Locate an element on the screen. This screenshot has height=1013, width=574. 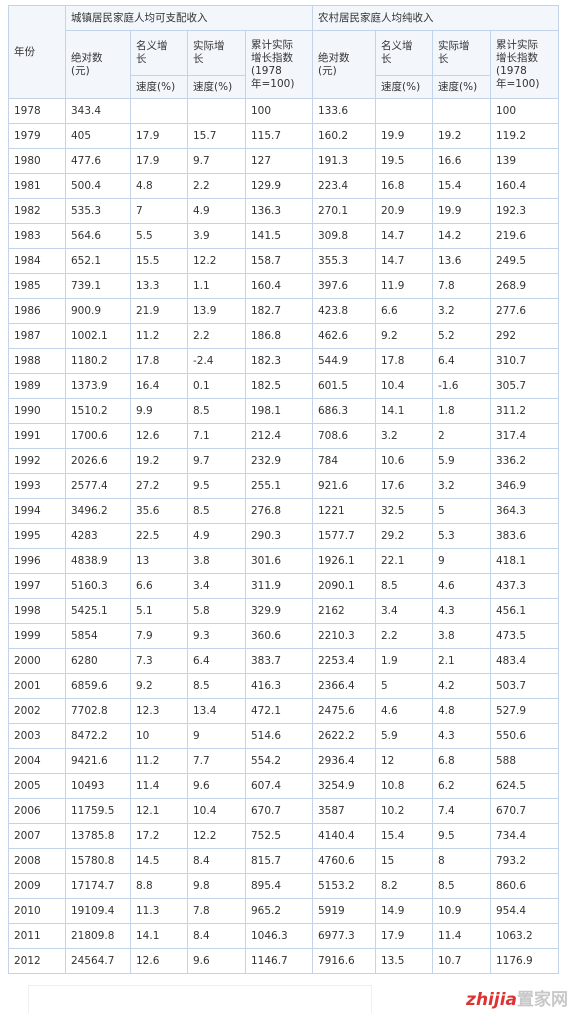
value-cell: 2162 is located at coordinates (344, 611).